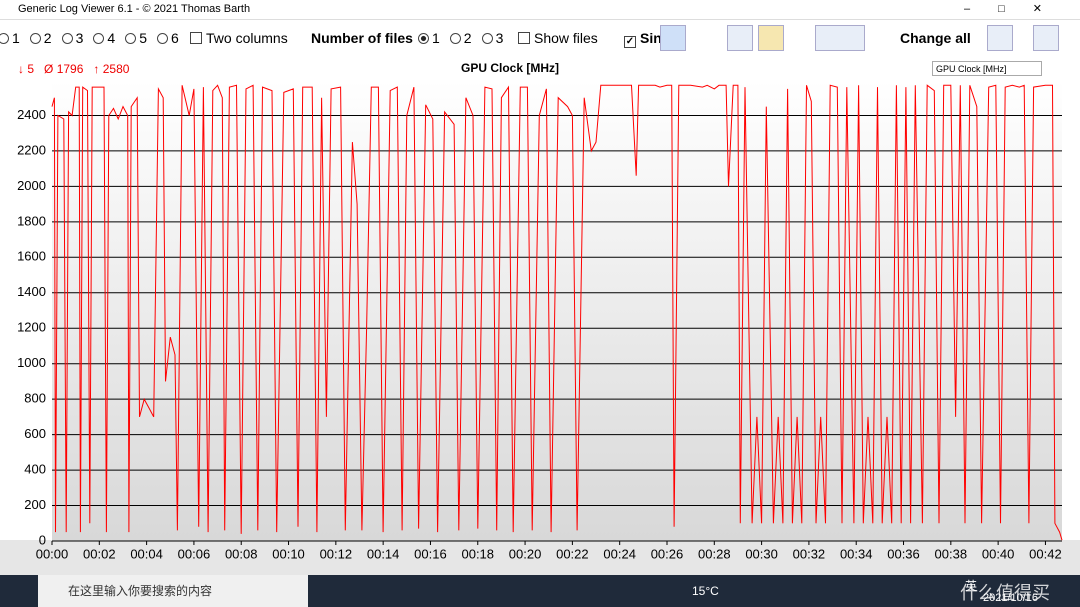 This screenshot has width=1080, height=607. Describe the element at coordinates (31, 327) in the screenshot. I see `y-tick-label: 1200` at that location.